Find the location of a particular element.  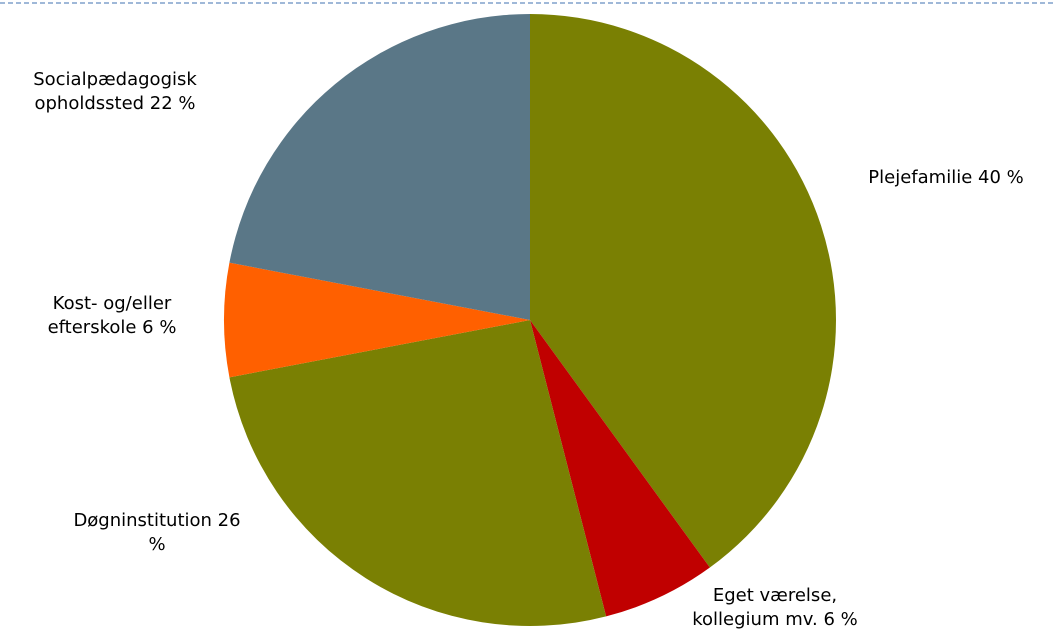

slice-label-line: % is located at coordinates (156, 544).